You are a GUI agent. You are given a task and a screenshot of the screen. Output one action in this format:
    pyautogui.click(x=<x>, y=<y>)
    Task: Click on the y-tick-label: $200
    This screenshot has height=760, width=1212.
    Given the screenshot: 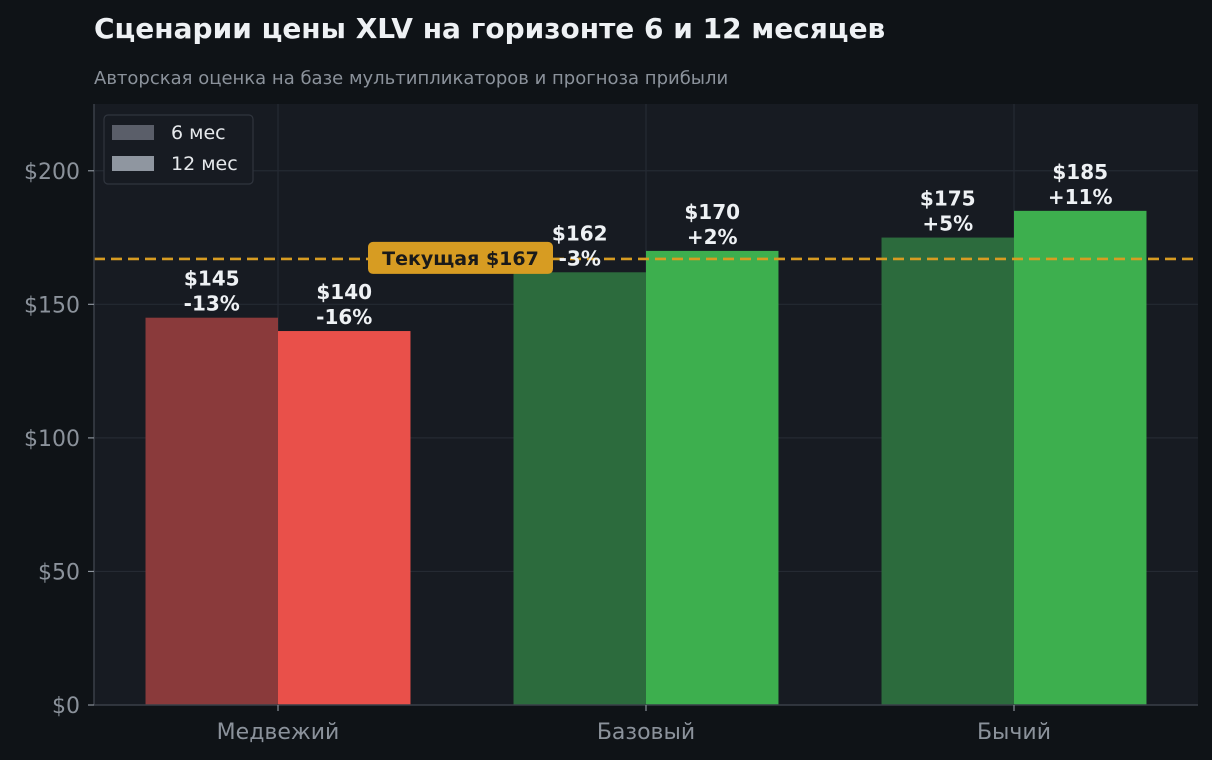 What is the action you would take?
    pyautogui.click(x=52, y=172)
    